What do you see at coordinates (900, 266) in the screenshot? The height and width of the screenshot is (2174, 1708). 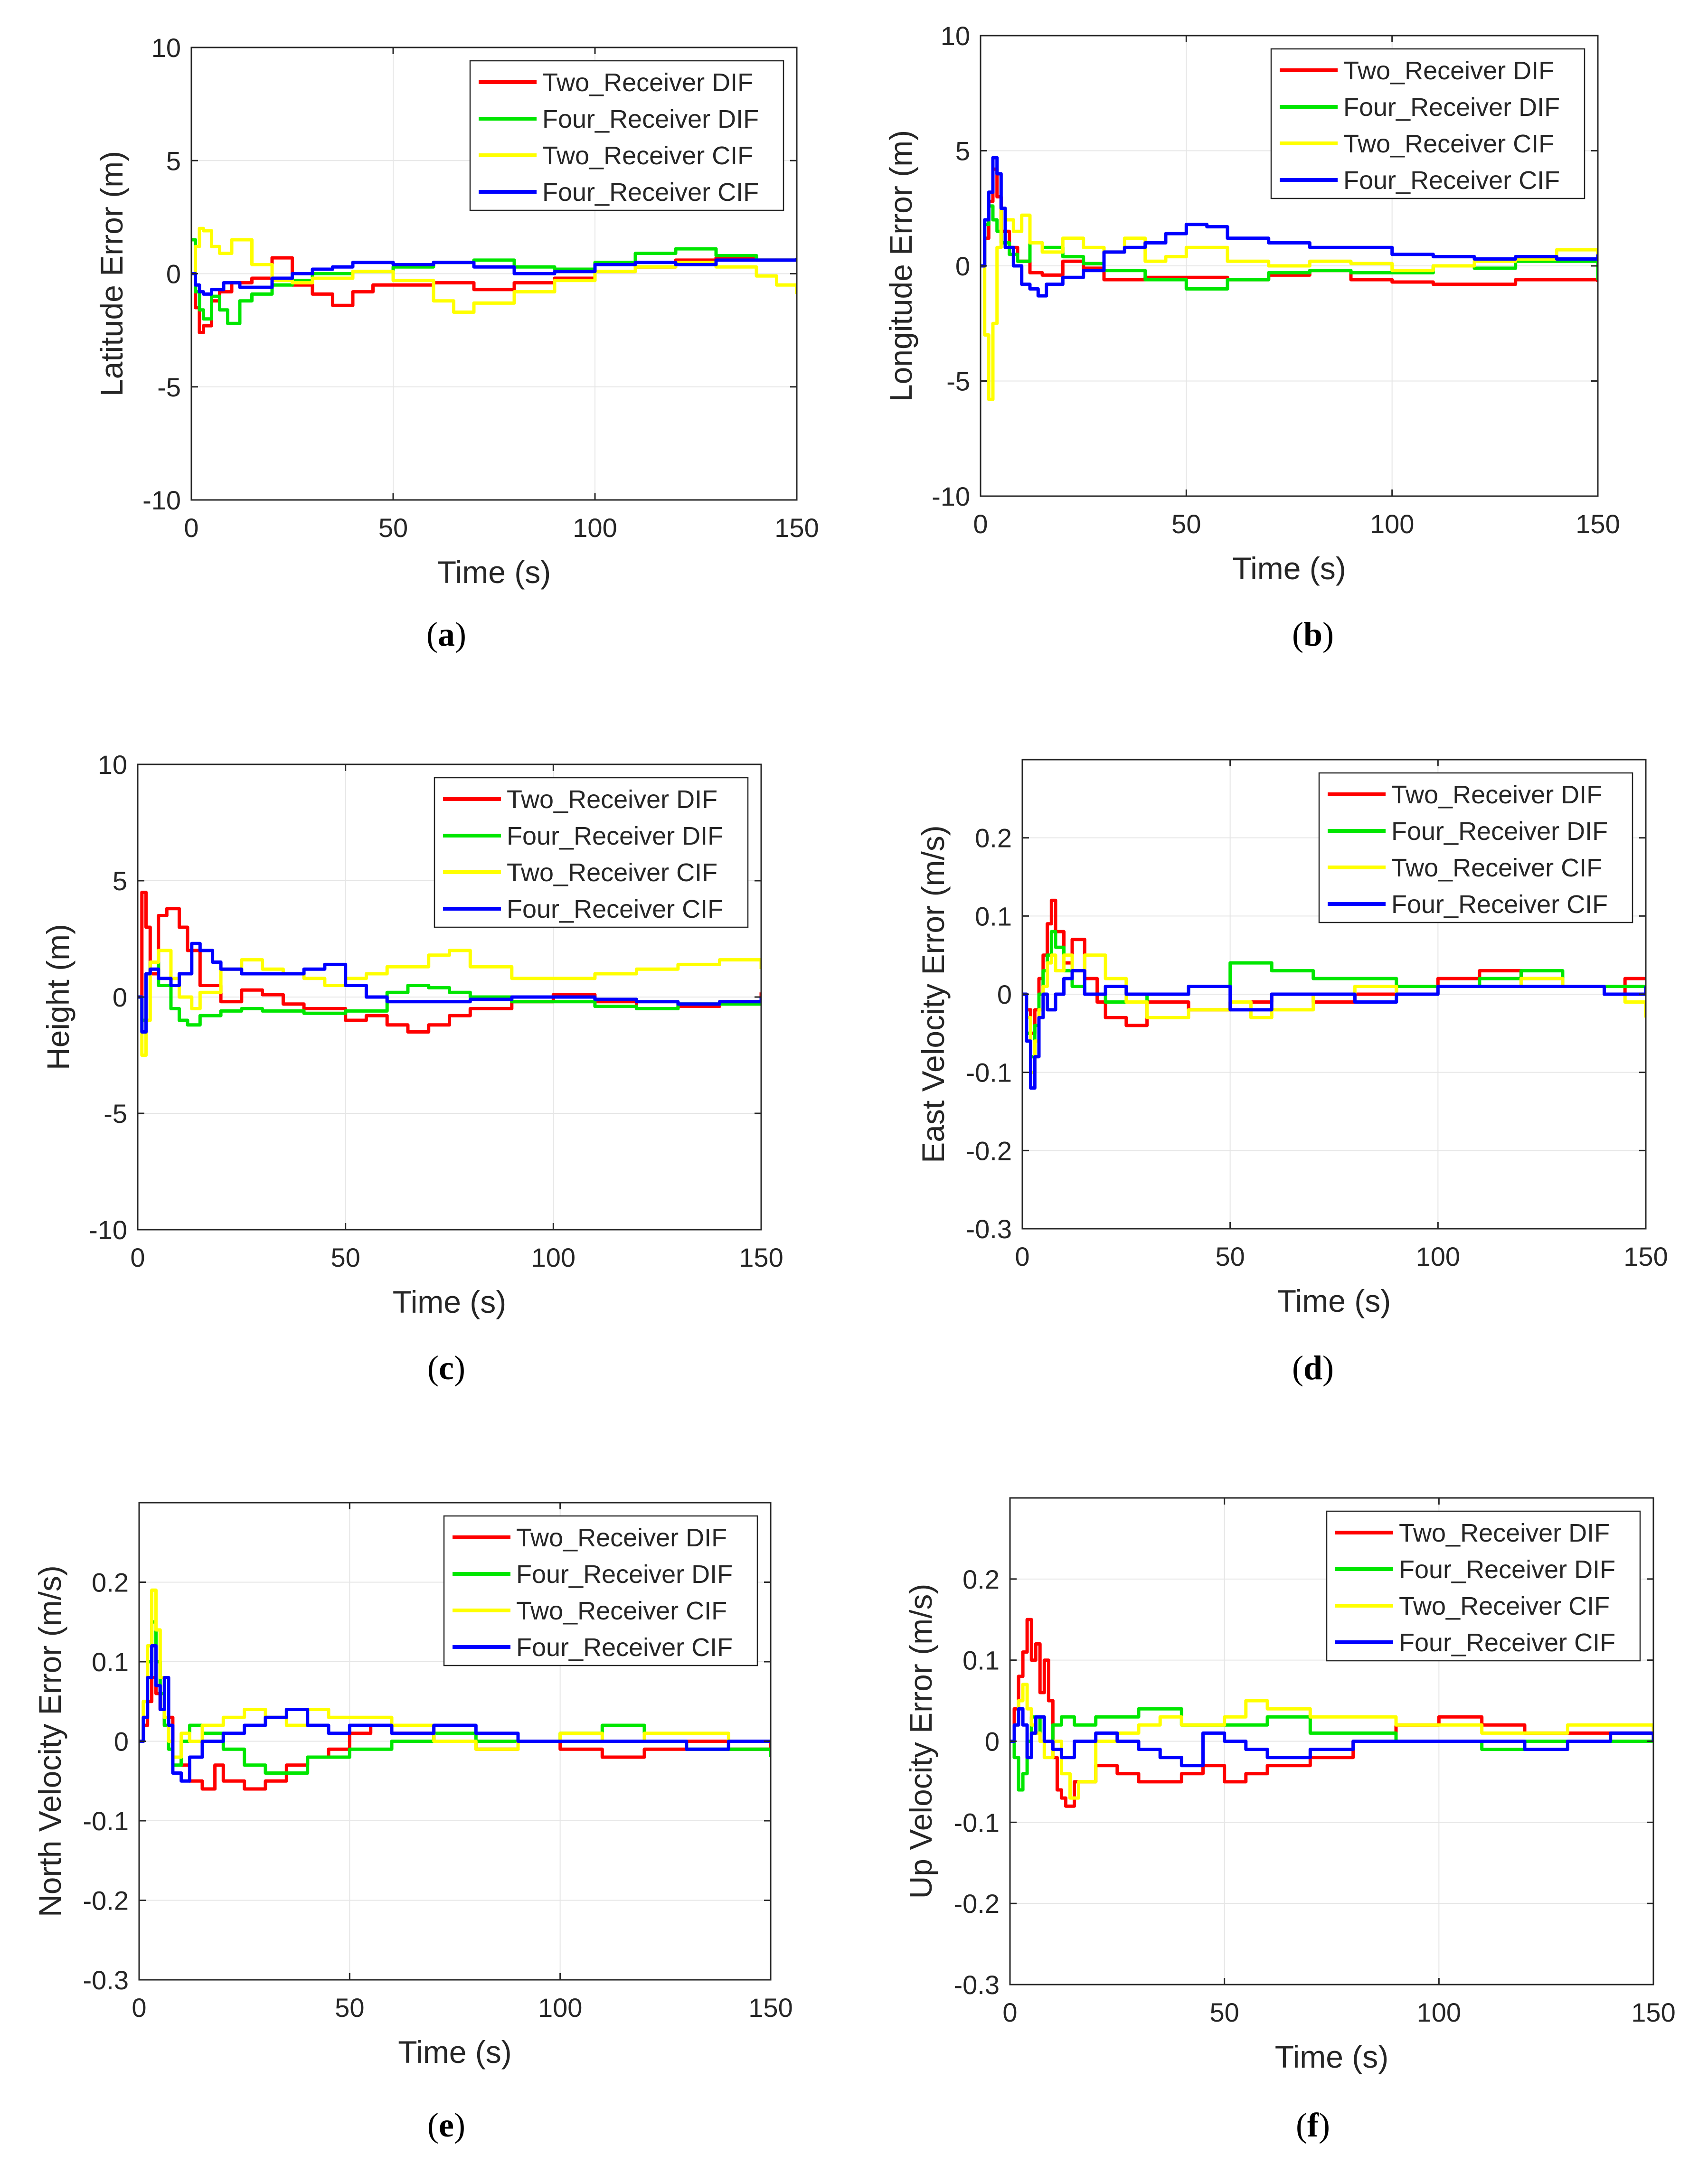 I see `y-axis-label: Longitude Error (m)` at bounding box center [900, 266].